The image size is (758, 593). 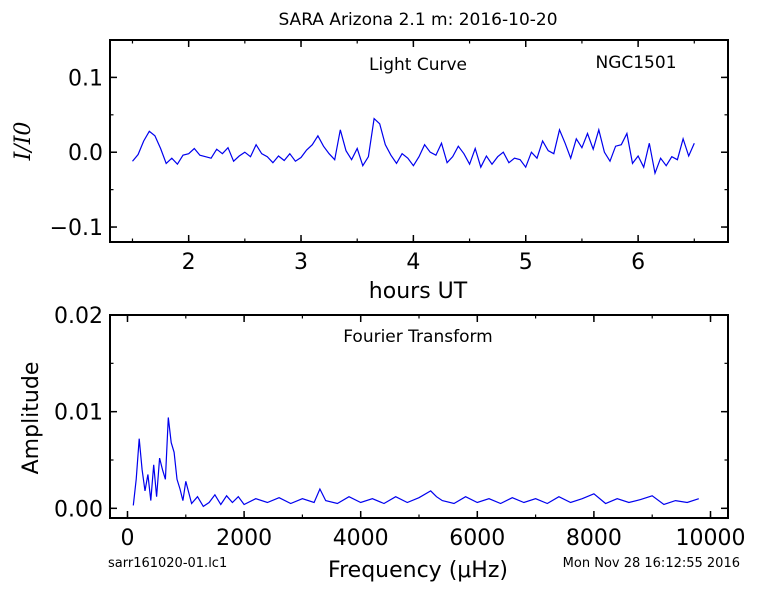 I want to click on footer-timestamp: Mon Nov 28 16:12:55 2016, so click(x=651, y=563).